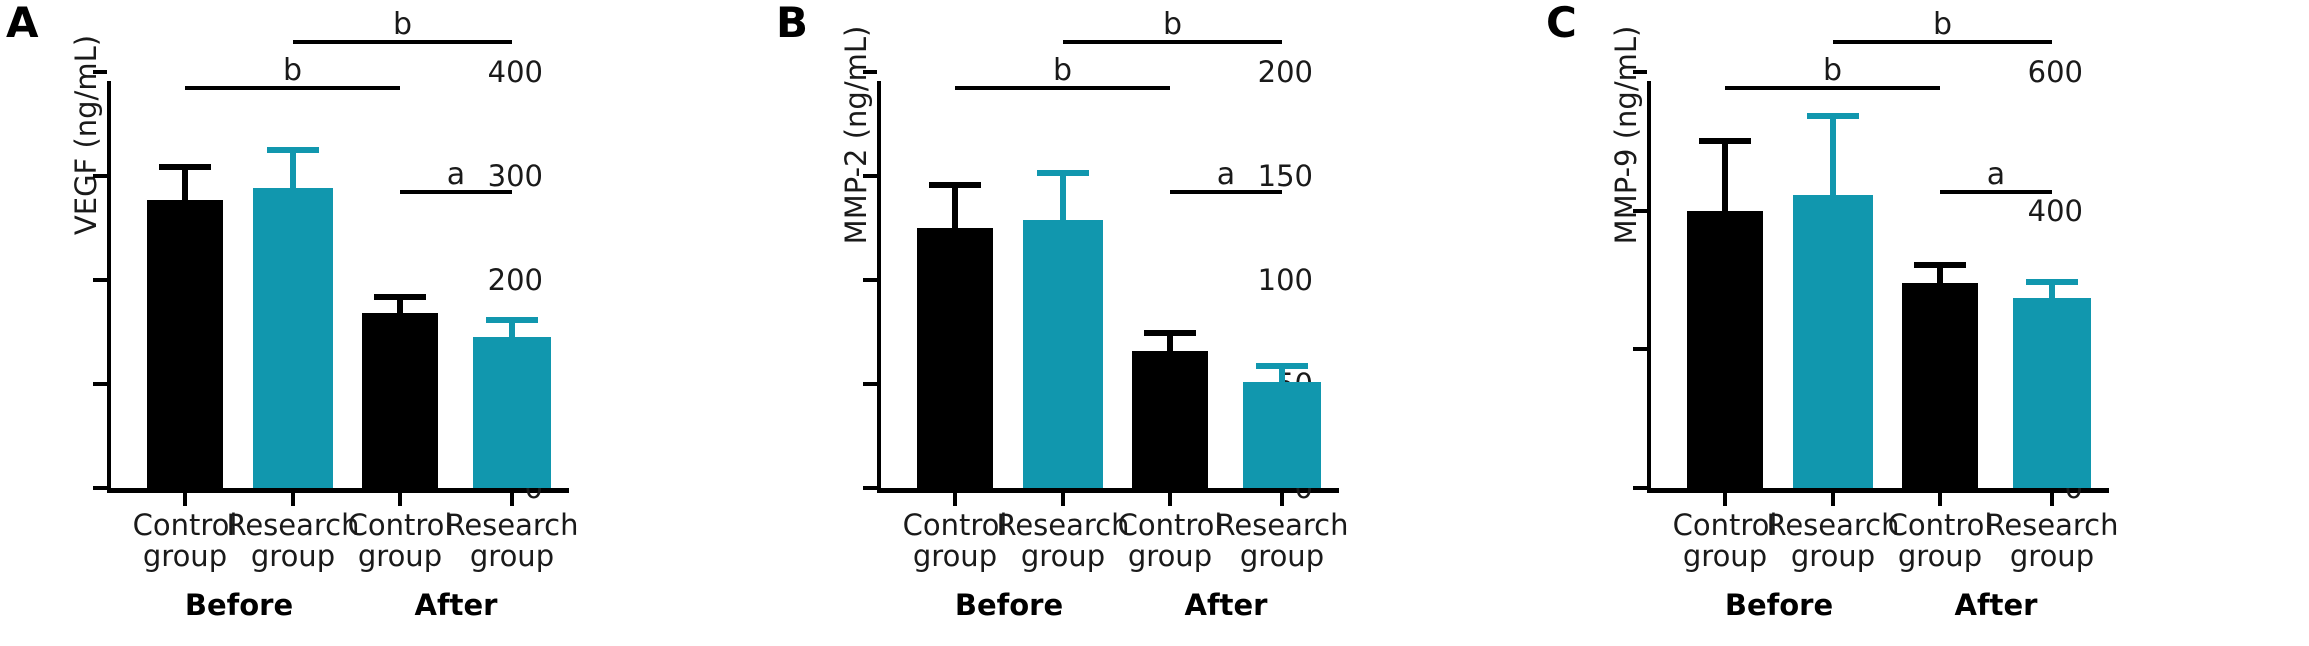  What do you see at coordinates (1779, 605) in the screenshot?
I see `x-group-label-before: Before` at bounding box center [1779, 605].